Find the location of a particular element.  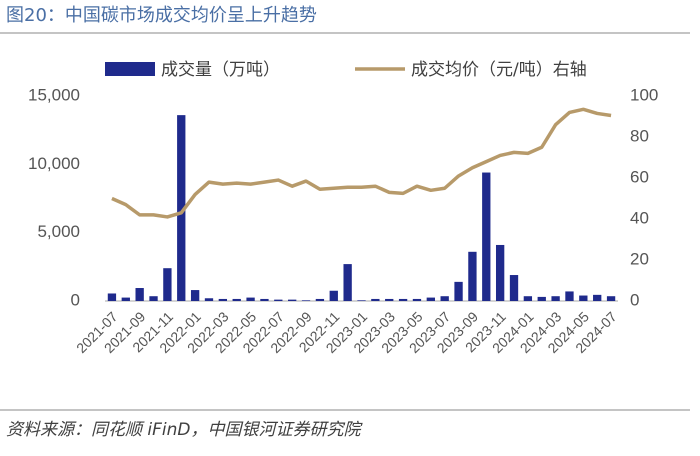

y2-tick-label: 0 is located at coordinates (634, 299).